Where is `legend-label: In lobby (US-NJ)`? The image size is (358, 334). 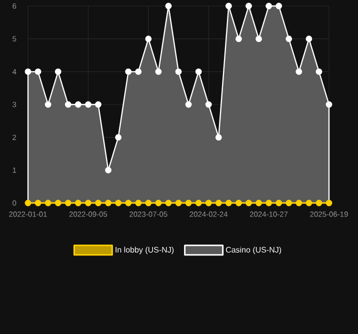 legend-label: In lobby (US-NJ) is located at coordinates (145, 250).